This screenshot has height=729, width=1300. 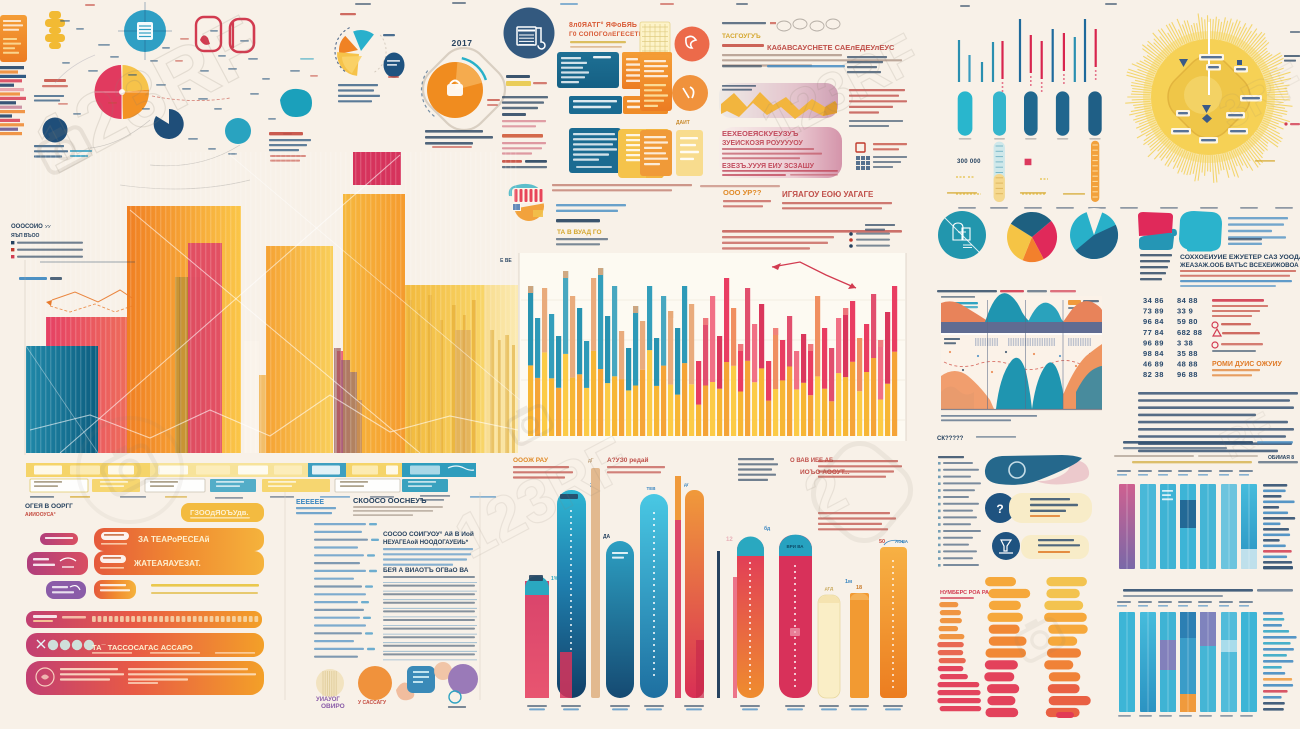 I want to click on svg-text: ОООЖ РАУ, so click(x=531, y=460).